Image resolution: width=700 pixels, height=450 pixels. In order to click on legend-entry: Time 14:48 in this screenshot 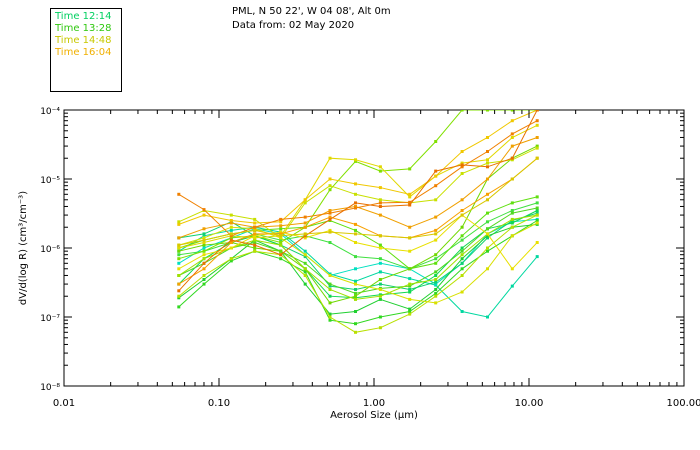, I will do `click(83, 40)`.